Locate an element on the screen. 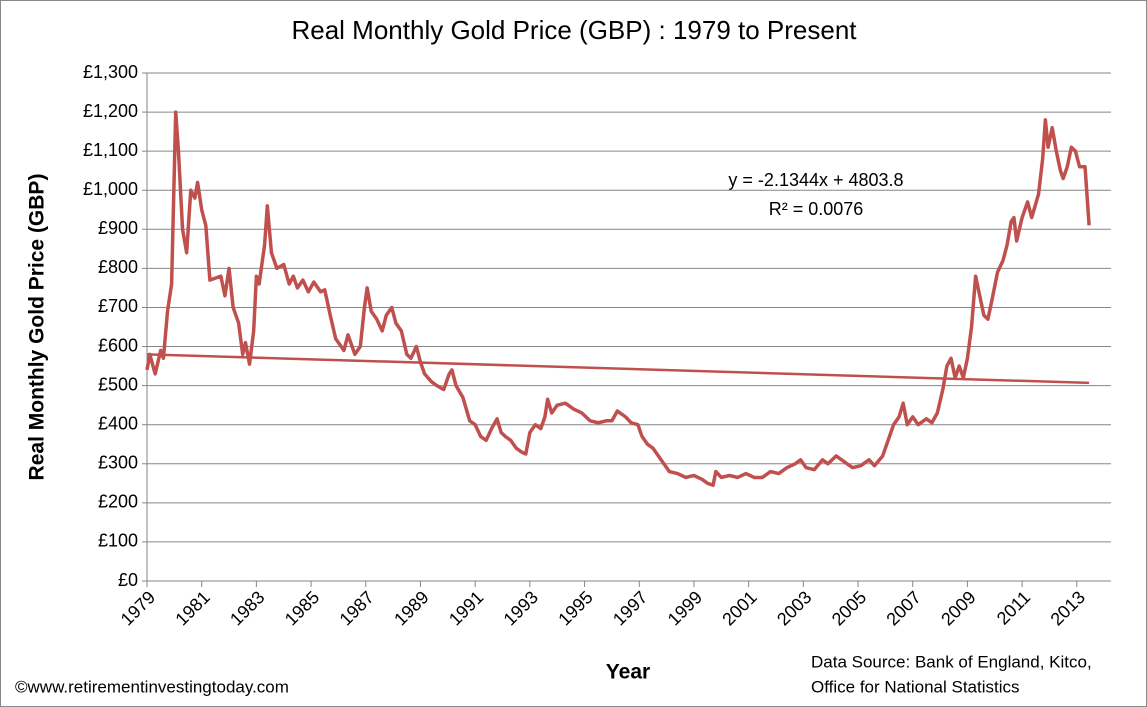 This screenshot has height=707, width=1147. y-tick-label: £800 is located at coordinates (118, 267).